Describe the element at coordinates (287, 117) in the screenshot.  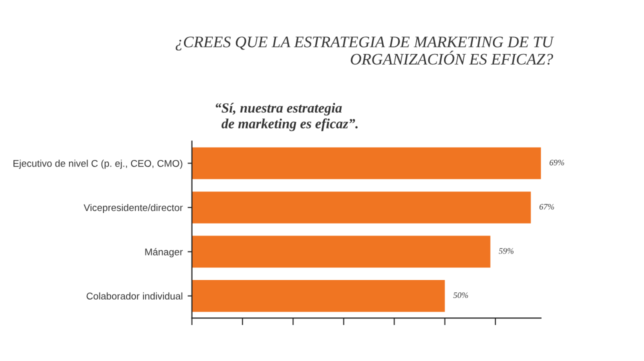
I see `chart-subtitle: “Sí, nuestra estrategia de marketing es eficaz”.` at that location.